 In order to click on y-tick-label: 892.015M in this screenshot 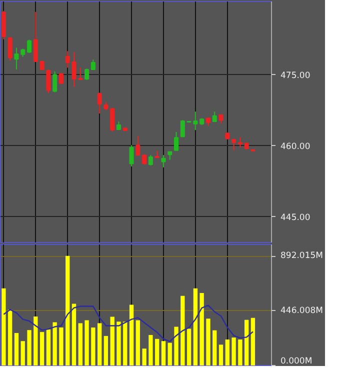, I will do `click(301, 256)`.